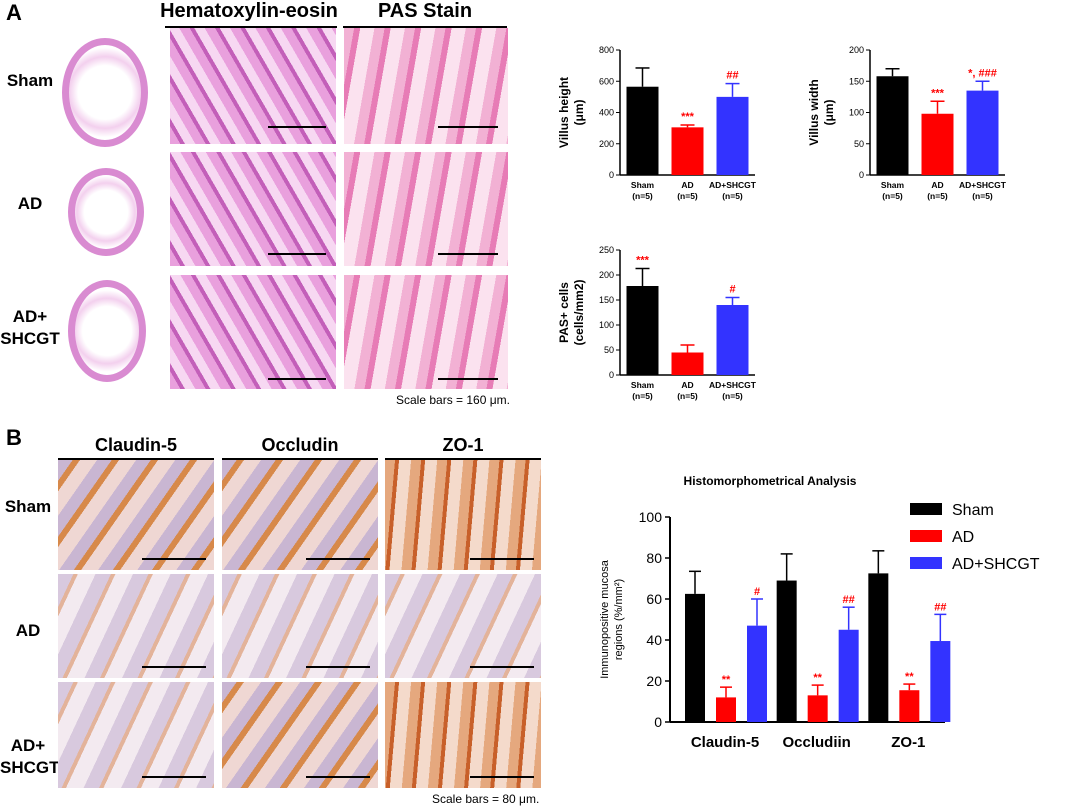 Image resolution: width=1065 pixels, height=808 pixels. Describe the element at coordinates (606, 250) in the screenshot. I see `y-tick-label: 250` at that location.